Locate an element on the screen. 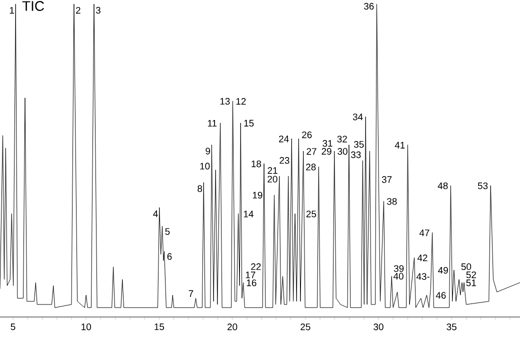 The height and width of the screenshot is (337, 520). annotation: 41 is located at coordinates (399, 145).